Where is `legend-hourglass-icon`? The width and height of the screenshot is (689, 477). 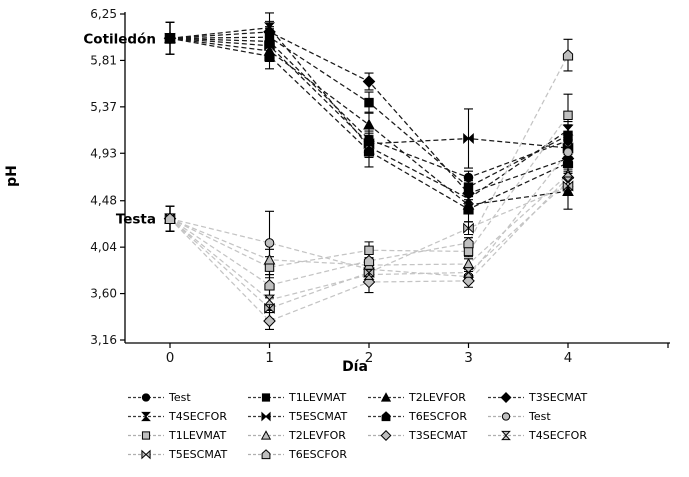 legend-hourglass-icon is located at coordinates (146, 416).